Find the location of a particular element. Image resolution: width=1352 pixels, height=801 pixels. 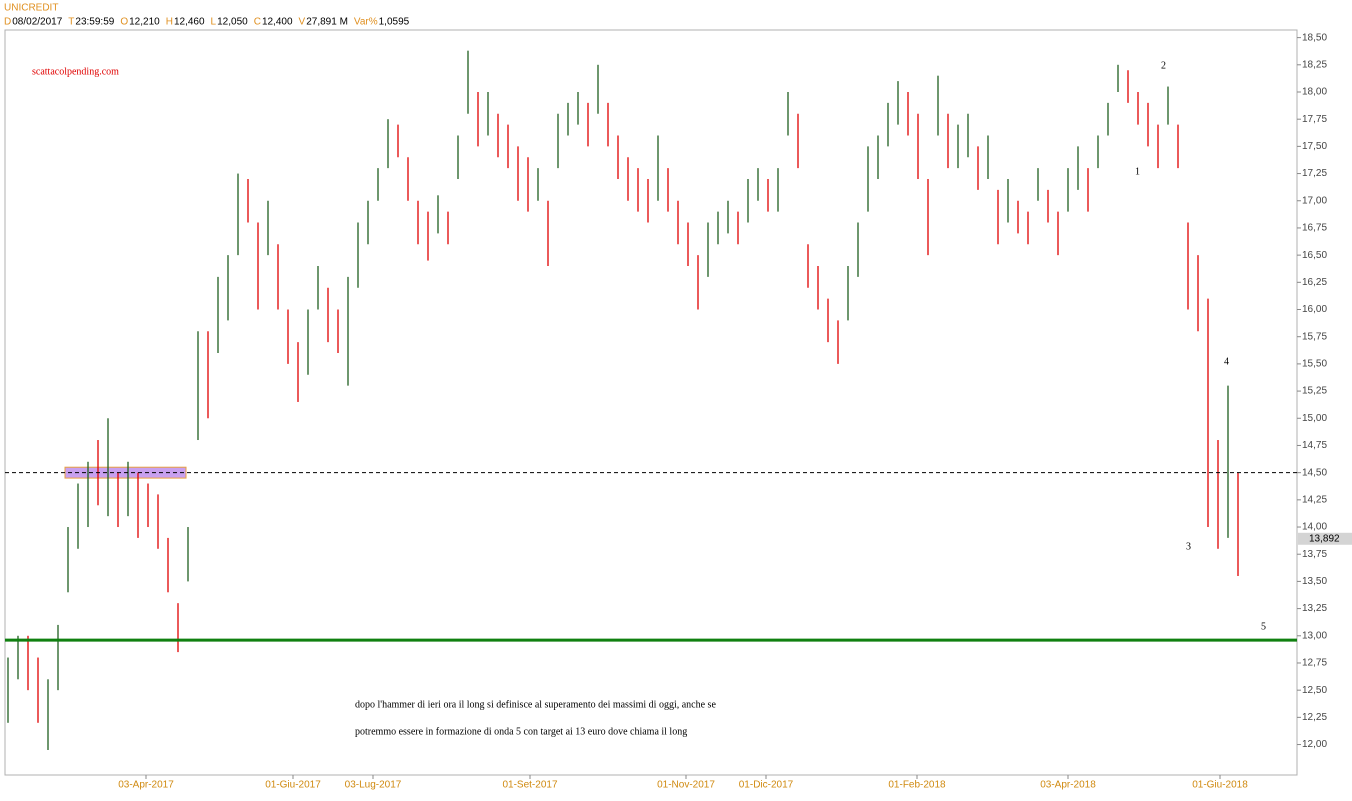

header-value: 12,400 is located at coordinates (277, 22).